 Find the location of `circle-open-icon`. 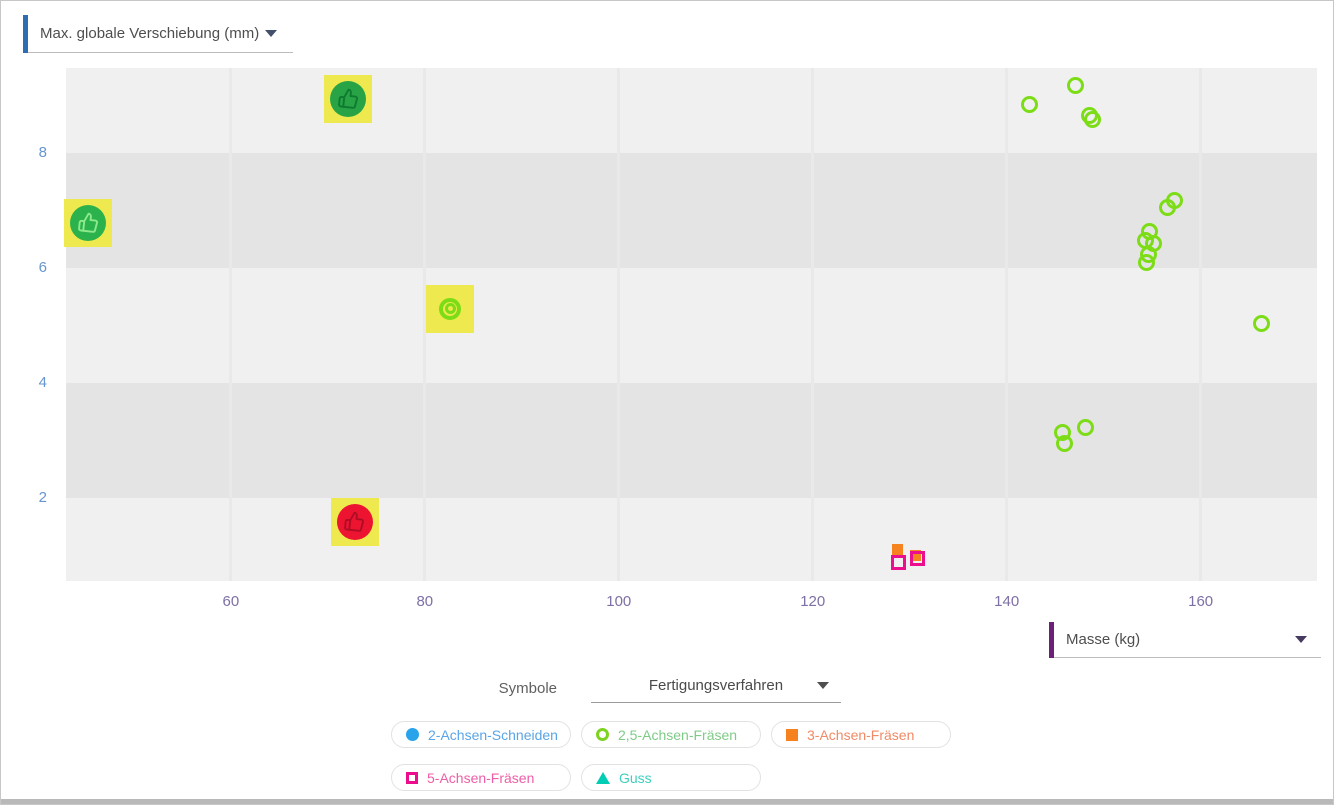

circle-open-icon is located at coordinates (602, 734).